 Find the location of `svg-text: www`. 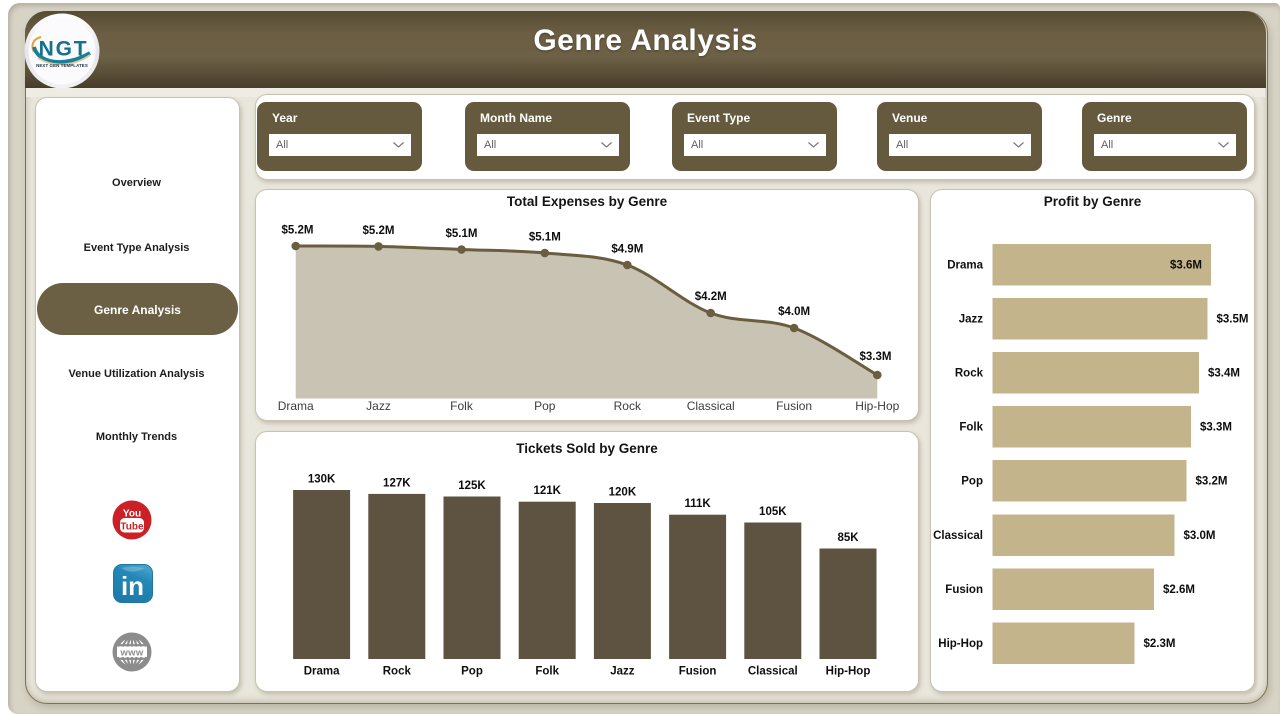

svg-text: www is located at coordinates (131, 653).